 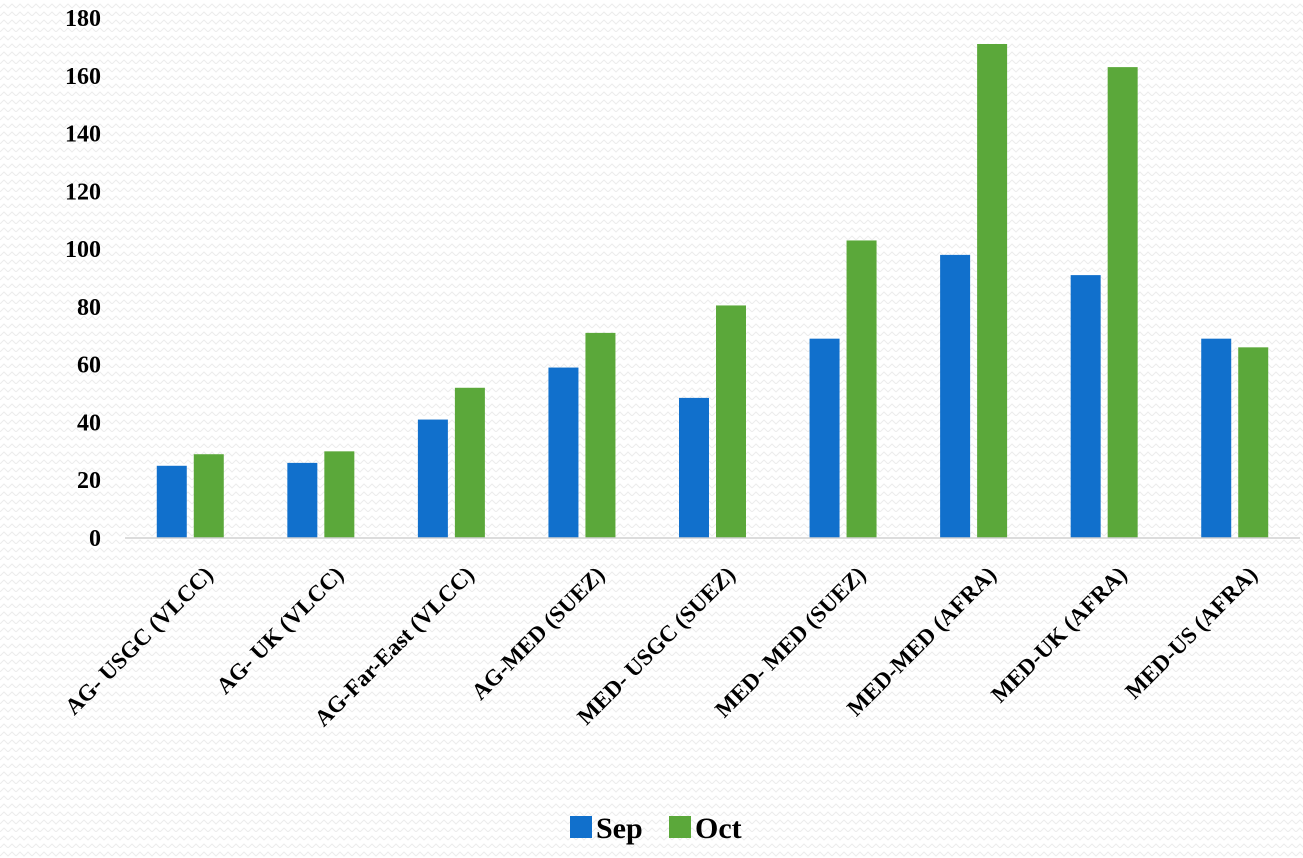 I want to click on y-tick-label: 60, so click(x=89, y=366).